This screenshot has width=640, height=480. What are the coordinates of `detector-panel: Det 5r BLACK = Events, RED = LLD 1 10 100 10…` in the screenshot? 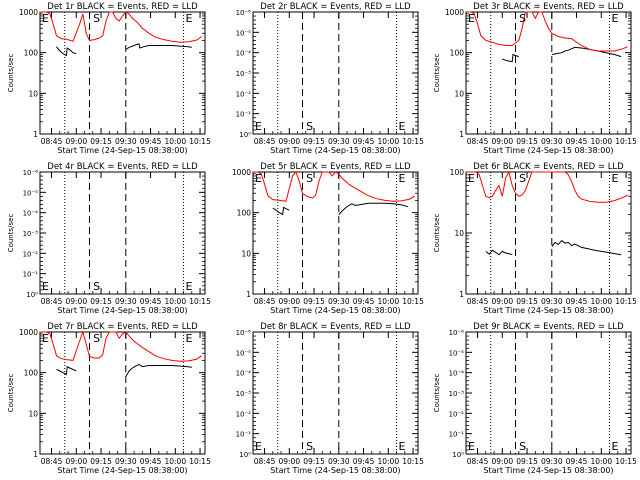 It's located at (328, 238).